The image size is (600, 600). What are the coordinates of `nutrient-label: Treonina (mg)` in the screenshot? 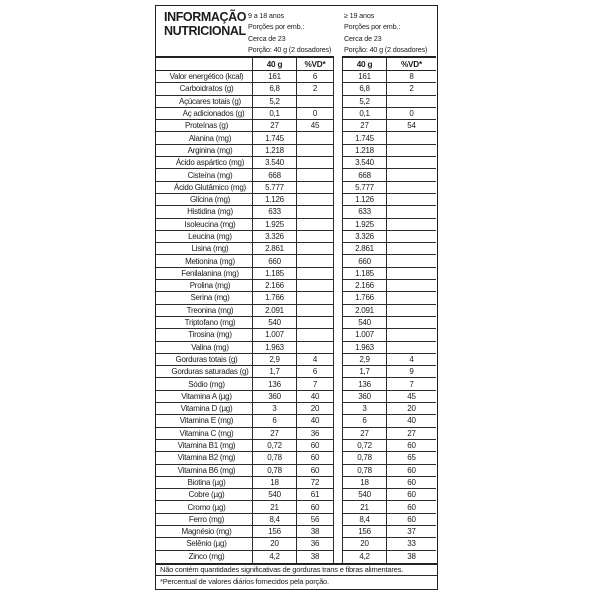 It's located at (204, 311).